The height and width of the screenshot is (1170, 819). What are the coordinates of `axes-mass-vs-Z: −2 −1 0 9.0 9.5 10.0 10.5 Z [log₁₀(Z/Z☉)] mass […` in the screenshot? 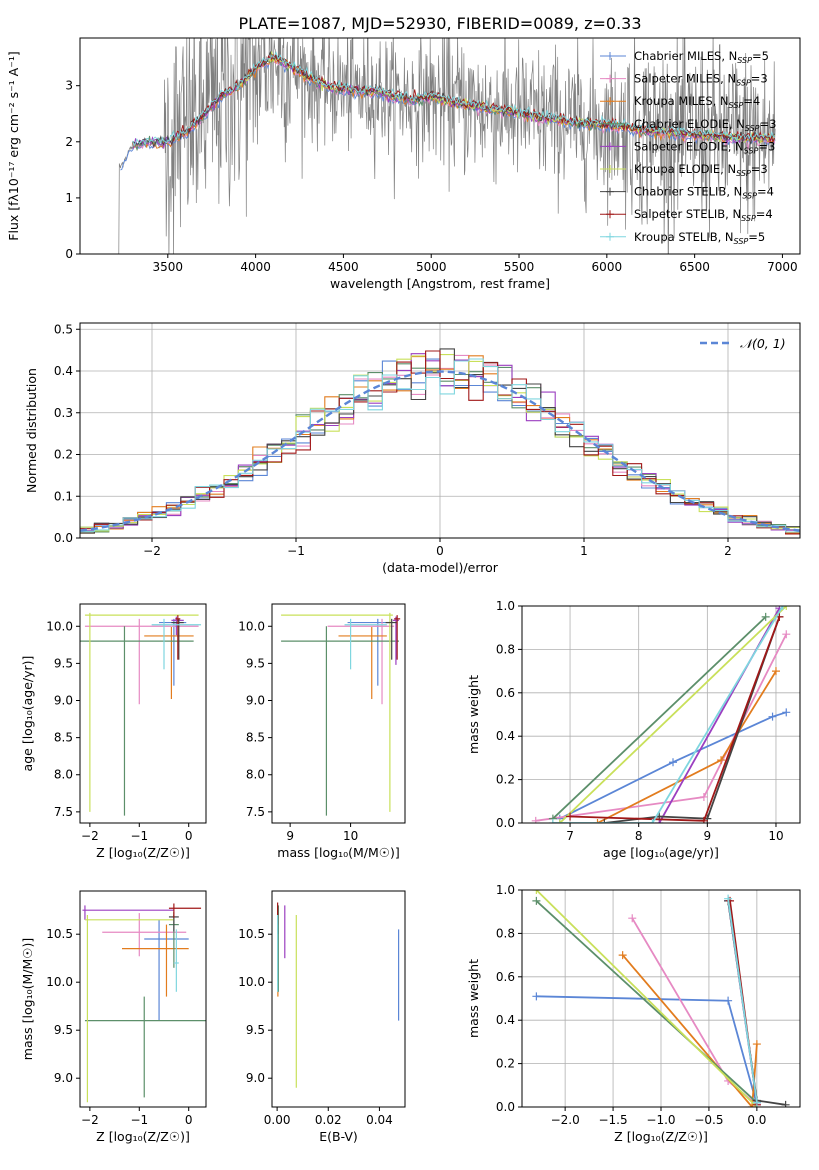 It's located at (113, 1017).